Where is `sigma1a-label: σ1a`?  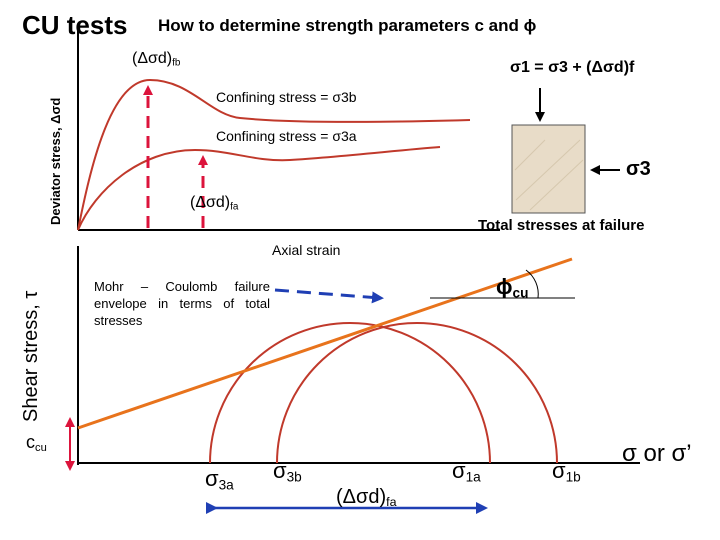 sigma1a-label: σ1a is located at coordinates (466, 471).